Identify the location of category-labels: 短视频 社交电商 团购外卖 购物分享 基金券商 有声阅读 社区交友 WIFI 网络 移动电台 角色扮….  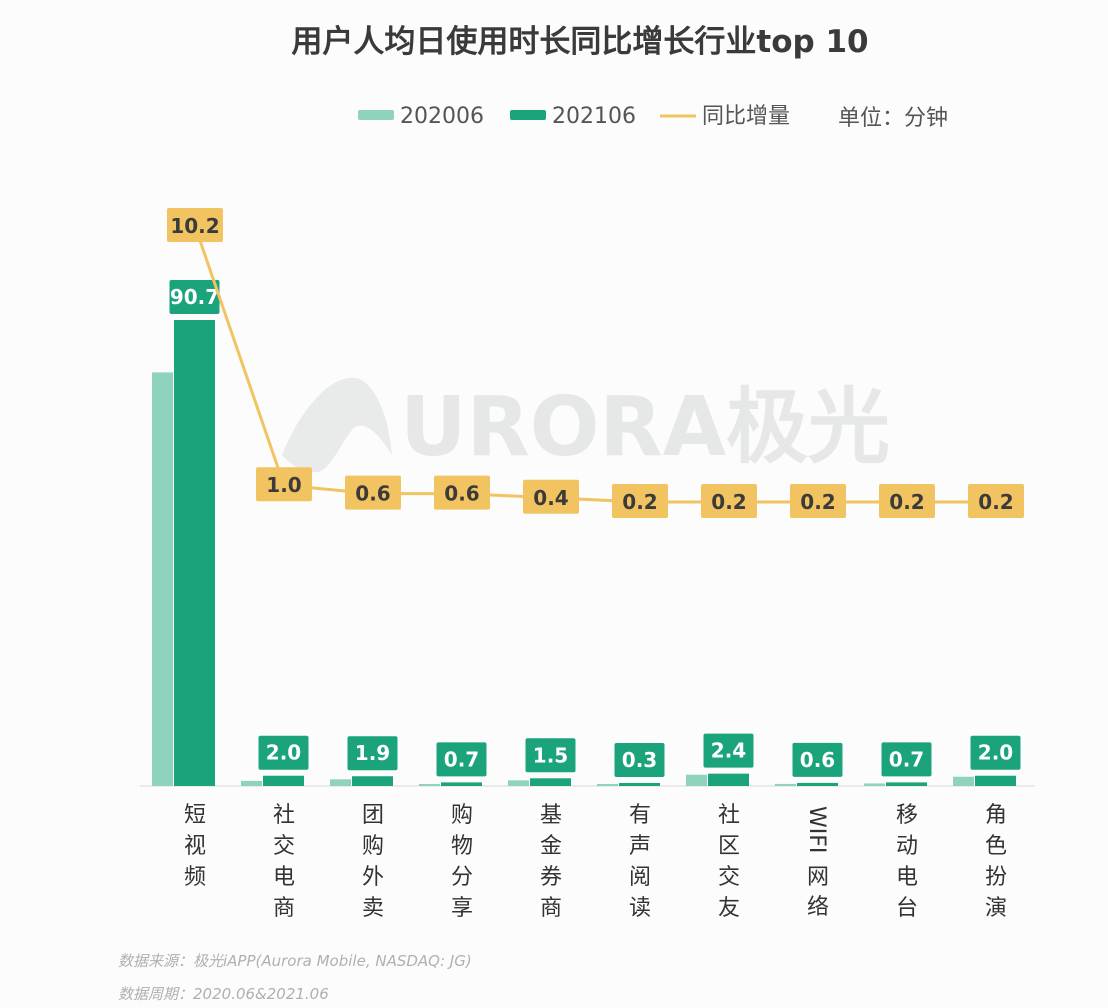
(595, 862).